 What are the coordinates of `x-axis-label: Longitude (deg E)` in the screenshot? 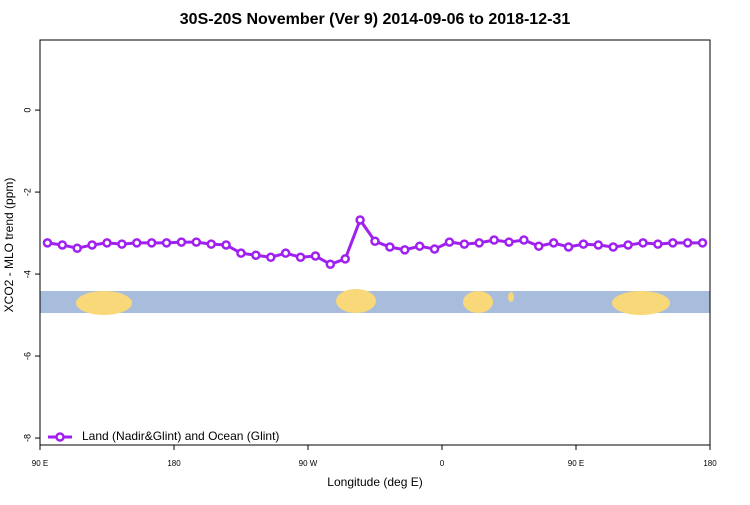 It's located at (374, 482).